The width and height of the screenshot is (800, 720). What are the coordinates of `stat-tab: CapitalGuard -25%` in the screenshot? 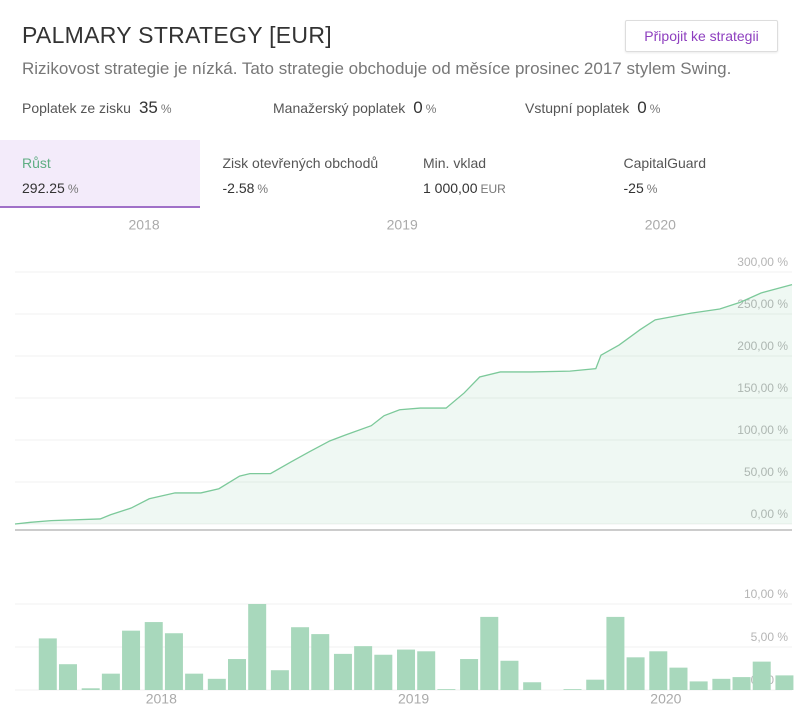 It's located at (701, 174).